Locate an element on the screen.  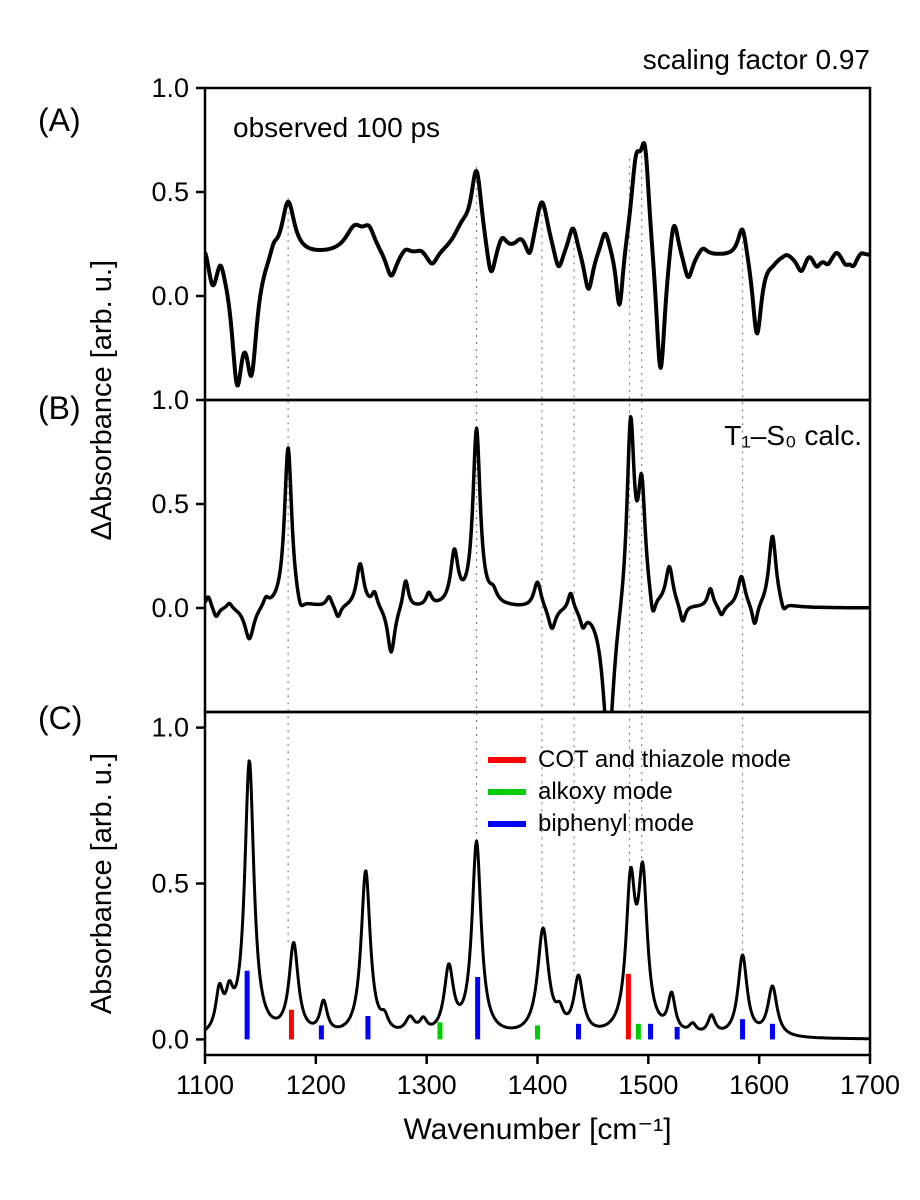
panel-a-label: (A) is located at coordinates (59, 120).